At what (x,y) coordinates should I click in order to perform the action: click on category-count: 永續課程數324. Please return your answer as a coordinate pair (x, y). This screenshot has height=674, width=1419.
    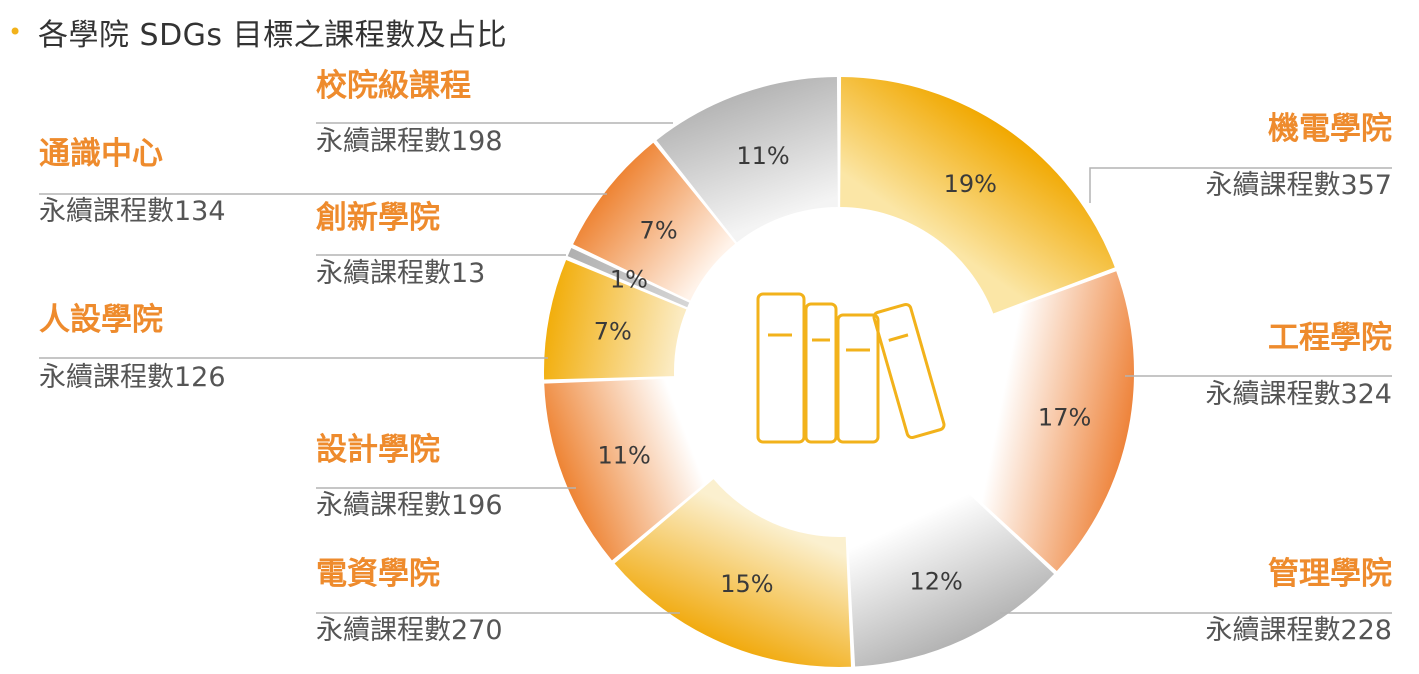
    Looking at the image, I should click on (1298, 394).